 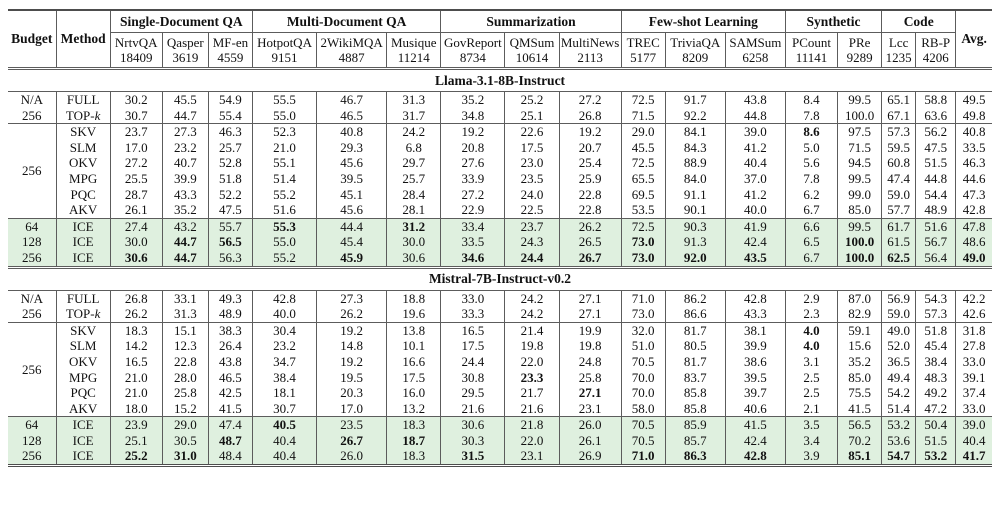 I want to click on value-cell: 31.3, so click(x=185, y=314).